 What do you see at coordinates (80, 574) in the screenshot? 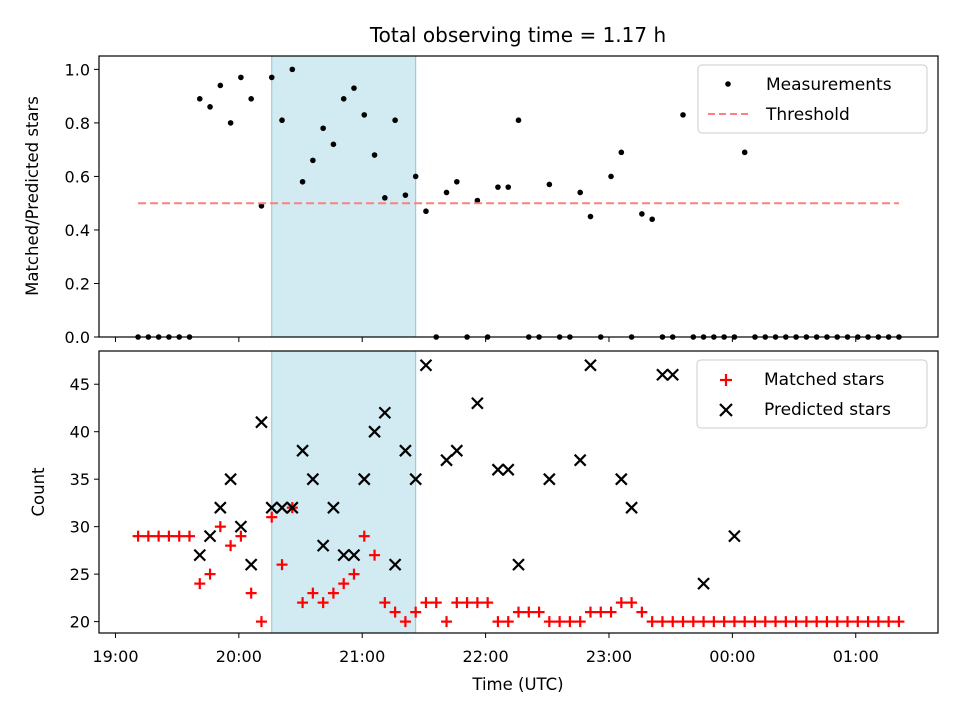
I see `y-tick-label: 25` at bounding box center [80, 574].